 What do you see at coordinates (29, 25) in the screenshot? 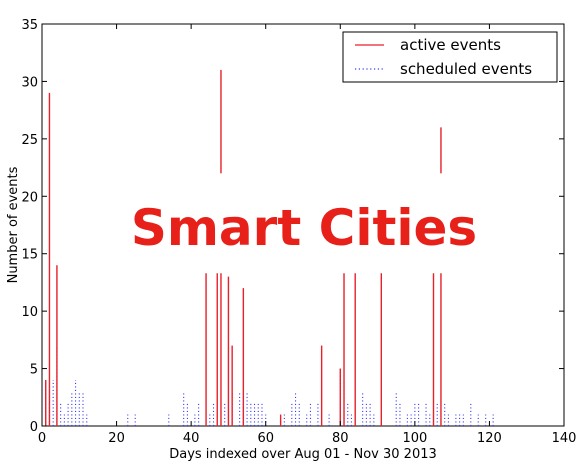
I see `y-tick-label: 35` at bounding box center [29, 25].